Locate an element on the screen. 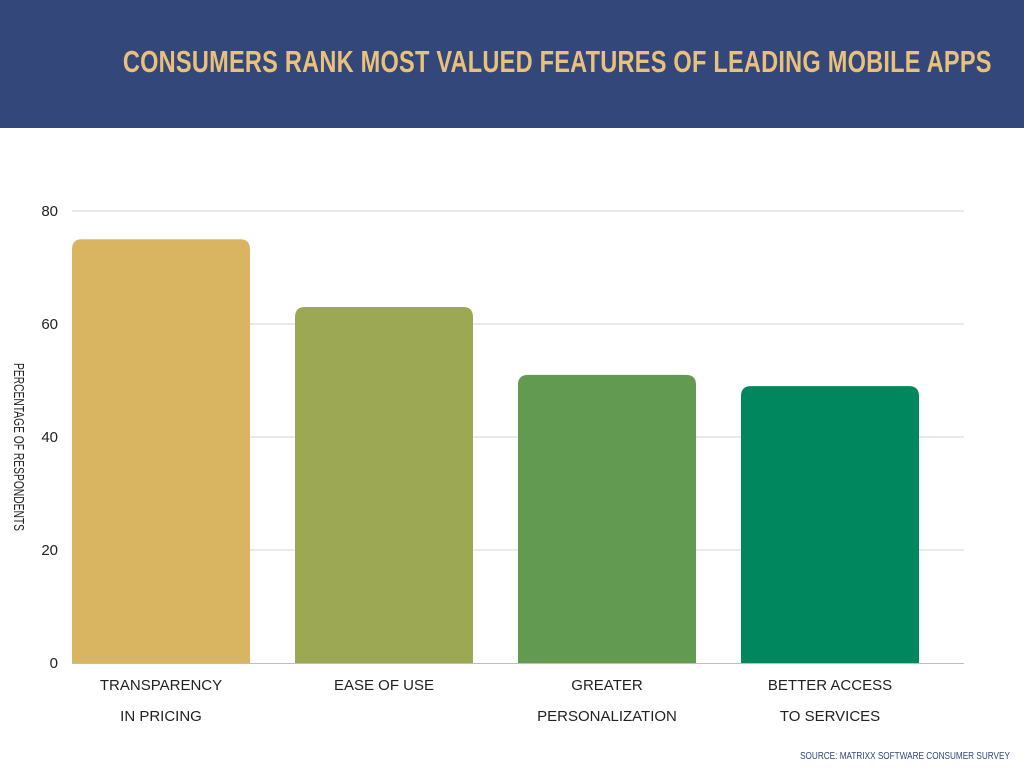  source-note: SOURCE: MATRIXX SOFTWARE CONSUMER SURVEY is located at coordinates (905, 756).